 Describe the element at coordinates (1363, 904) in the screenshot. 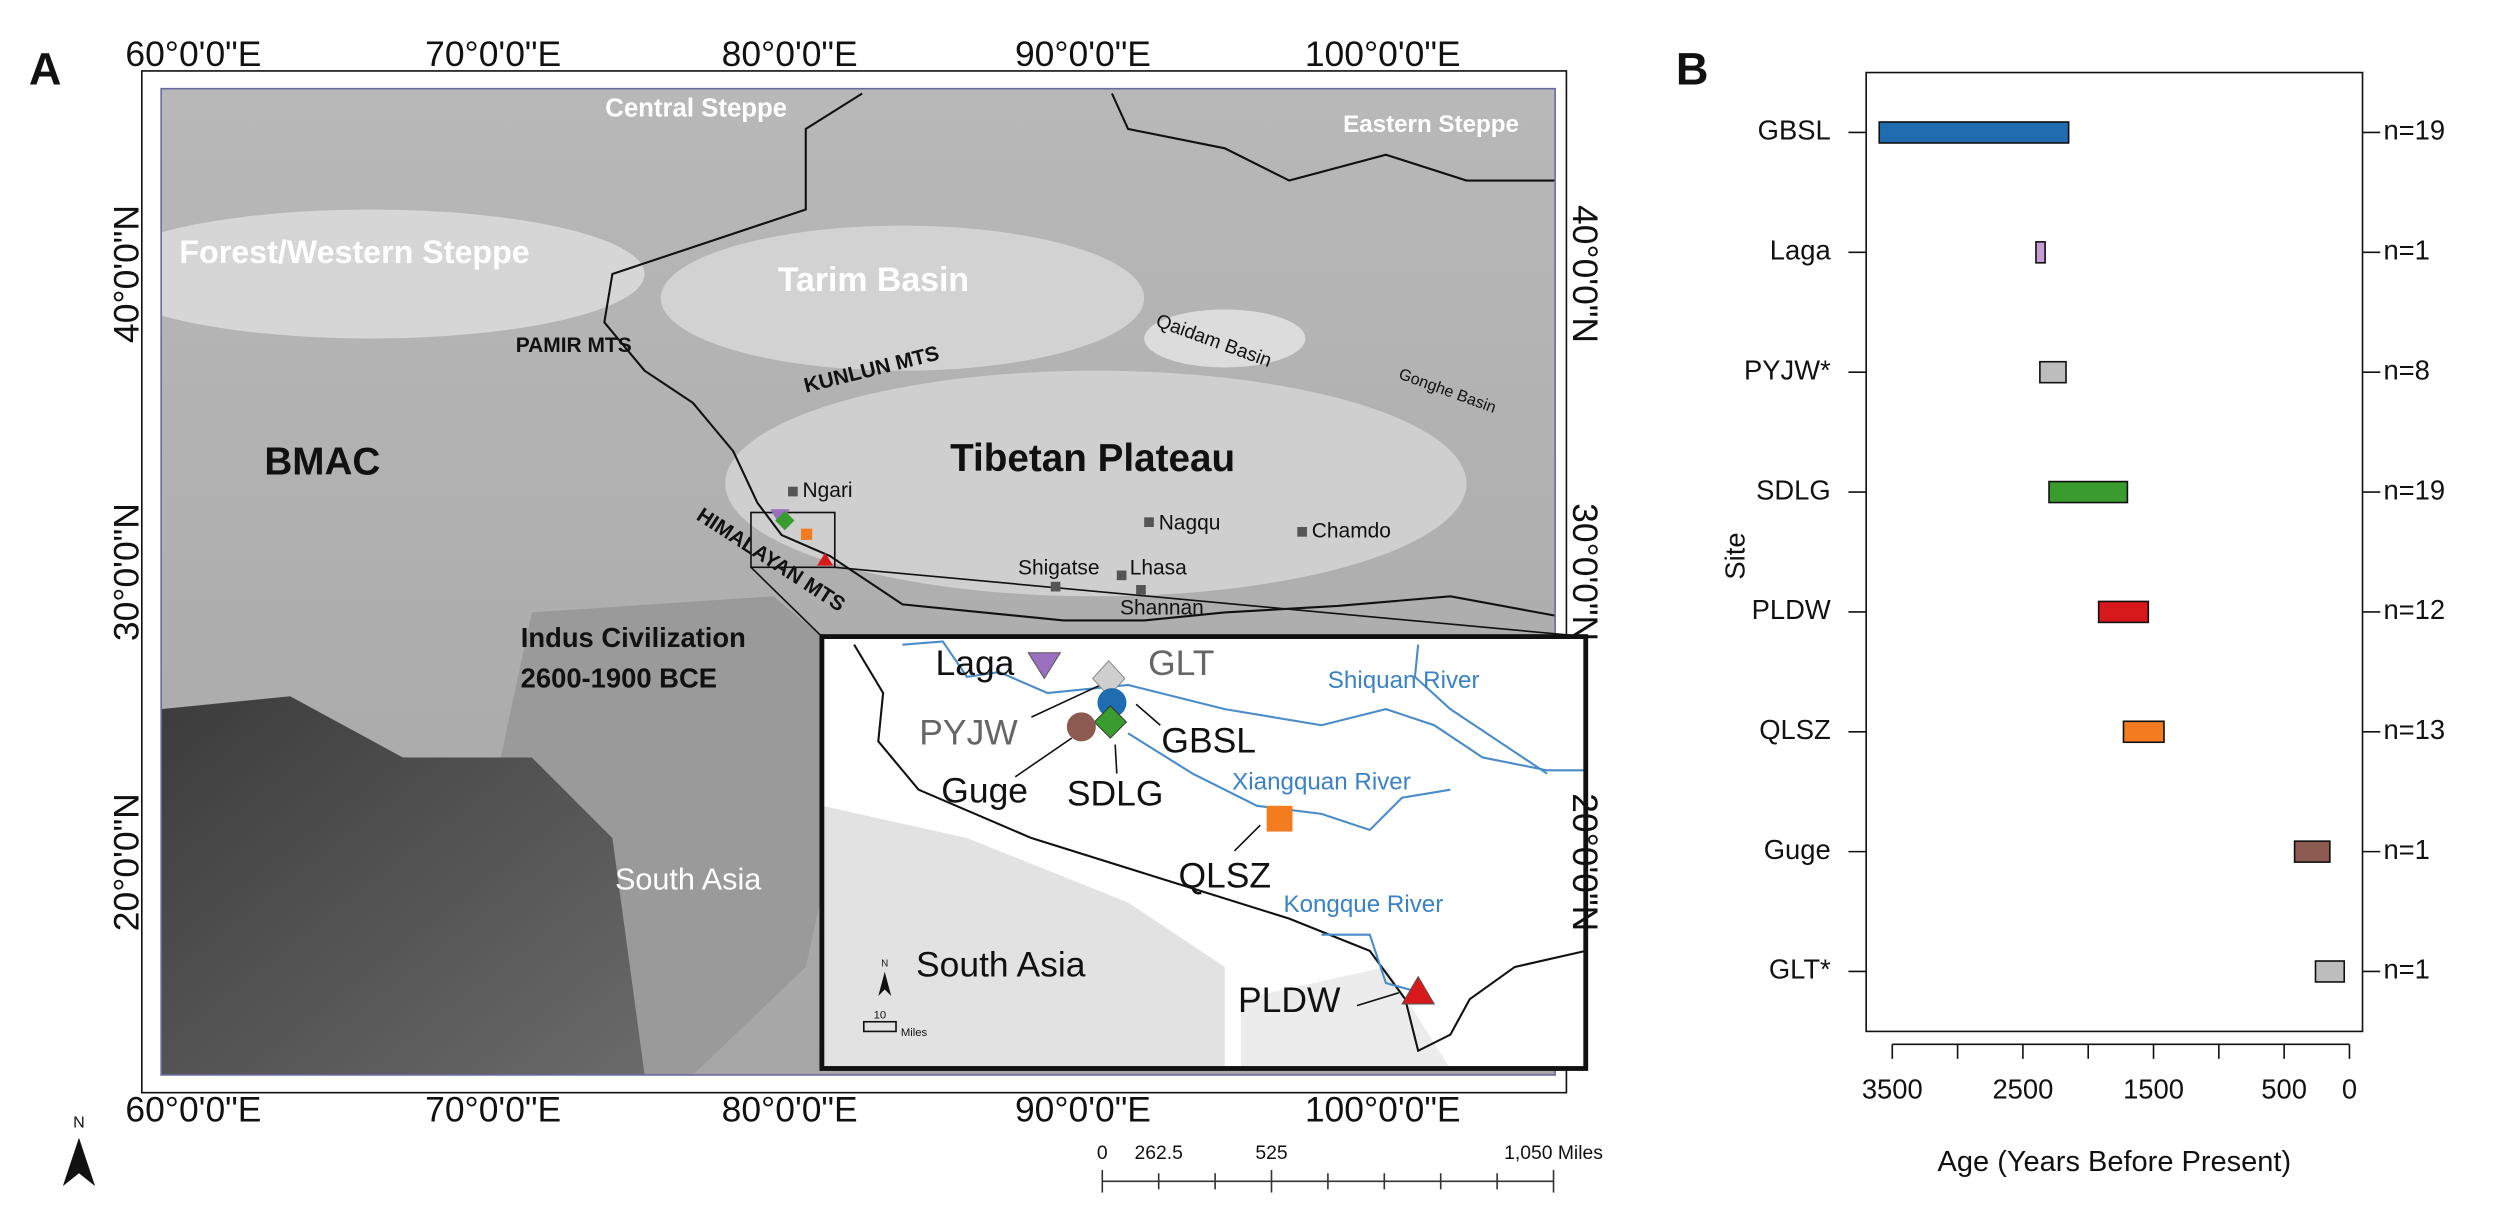

I see `river-label: Kongque River` at that location.